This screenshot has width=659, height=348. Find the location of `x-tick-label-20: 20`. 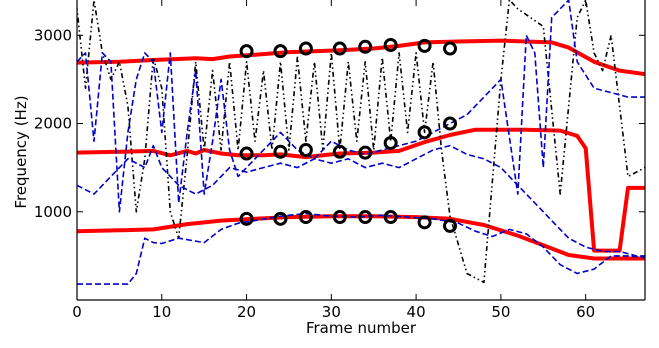

x-tick-label-20: 20 is located at coordinates (246, 312).